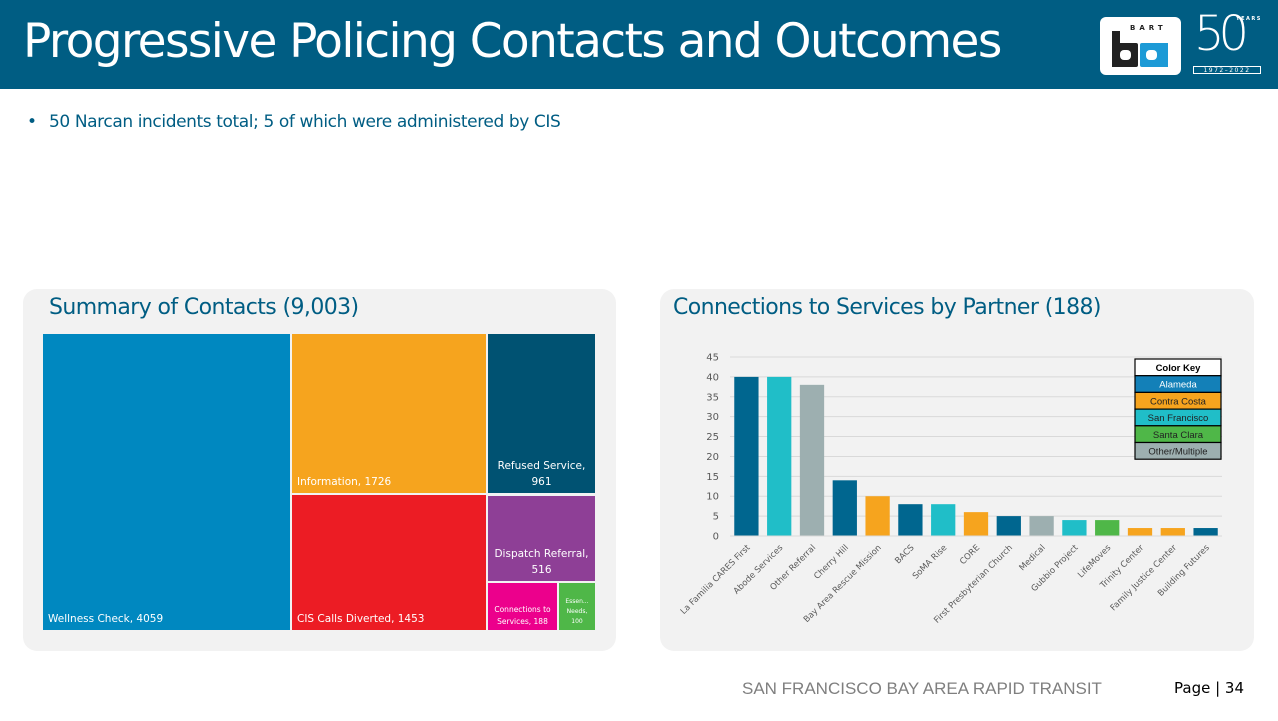 The height and width of the screenshot is (721, 1278). I want to click on bart-ba-icon, so click(1140, 49).